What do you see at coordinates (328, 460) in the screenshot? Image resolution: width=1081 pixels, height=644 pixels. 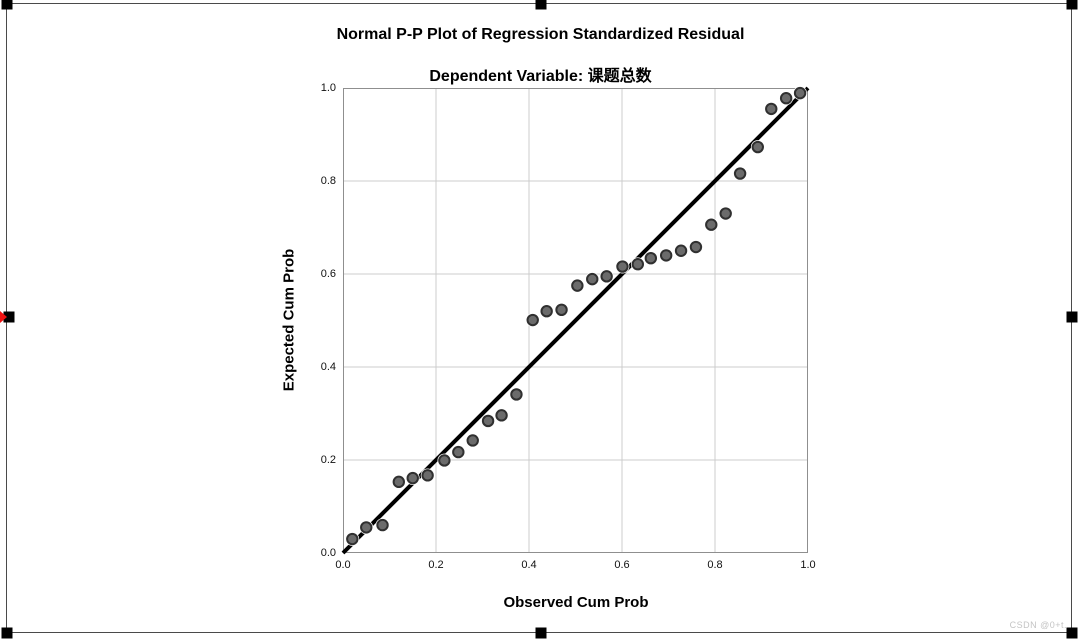 I see `y-tick-label: 0.2` at bounding box center [328, 460].